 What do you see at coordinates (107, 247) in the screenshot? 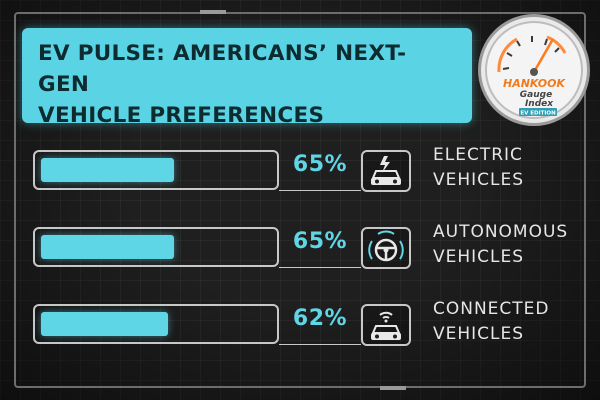
I see `bar-autonomous` at bounding box center [107, 247].